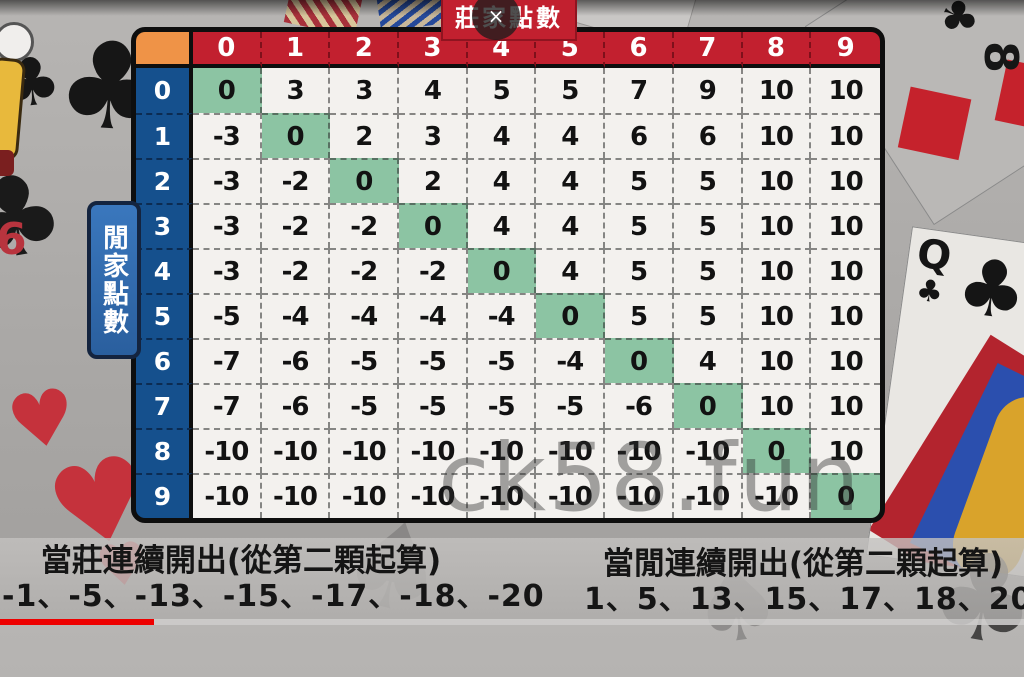  What do you see at coordinates (13, 239) in the screenshot?
I see `left-card-rank: 6` at bounding box center [13, 239].